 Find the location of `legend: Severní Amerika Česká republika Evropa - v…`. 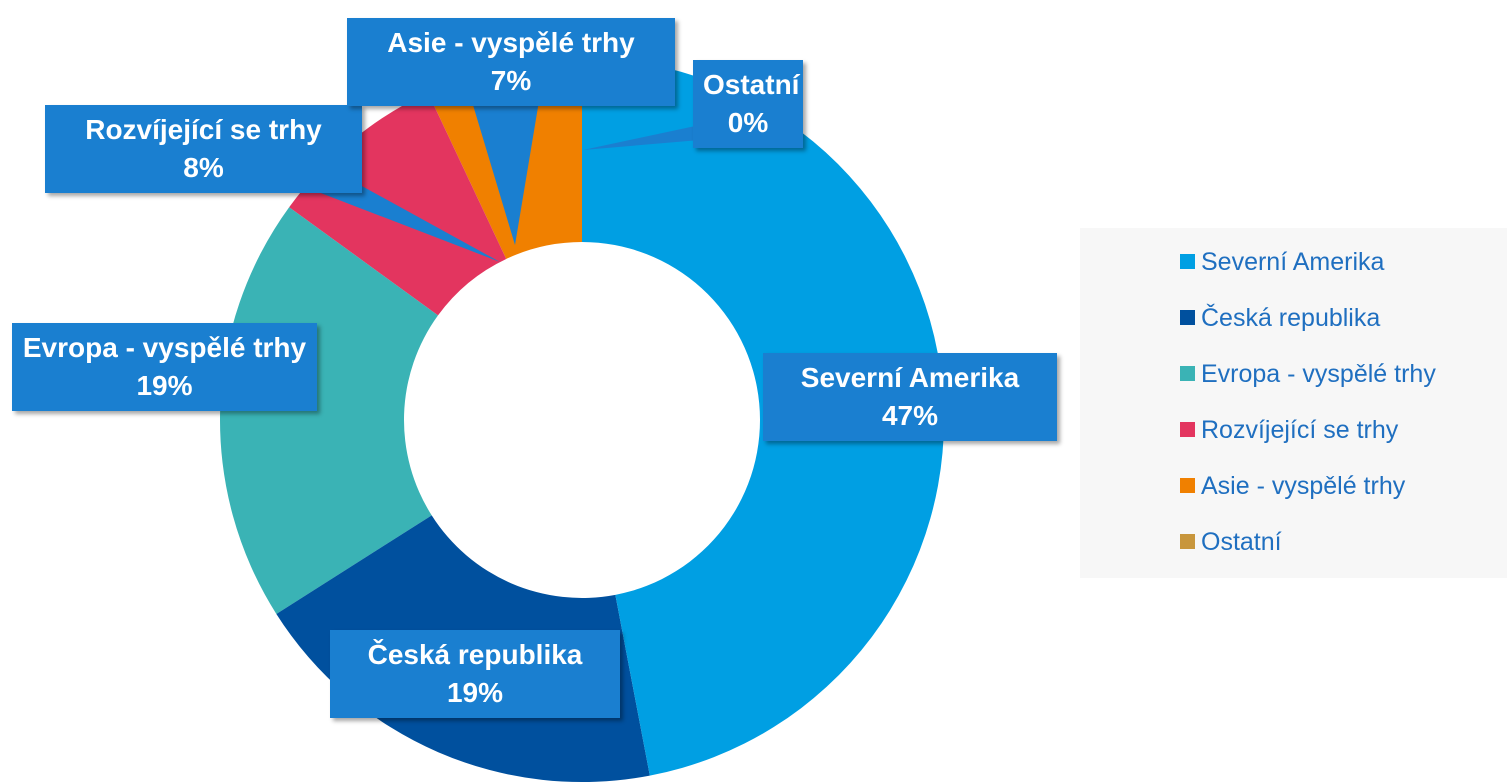

legend: Severní Amerika Česká republika Evropa - v… is located at coordinates (1293, 403).